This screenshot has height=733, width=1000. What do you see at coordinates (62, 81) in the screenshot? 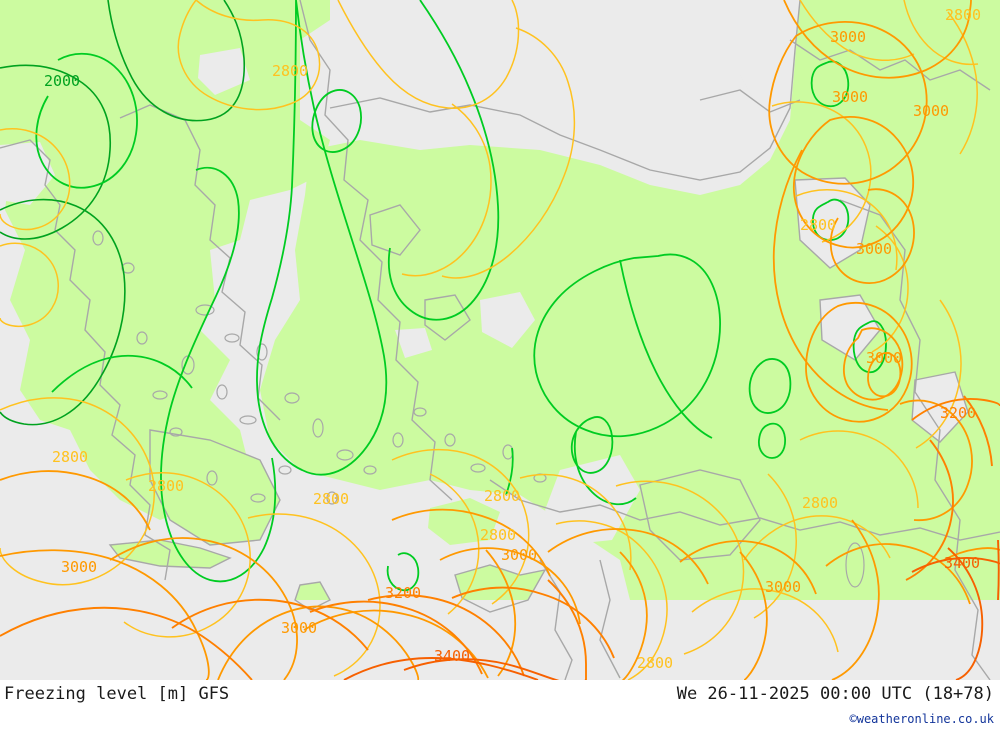
I see `contour-label: 2000` at bounding box center [62, 81].